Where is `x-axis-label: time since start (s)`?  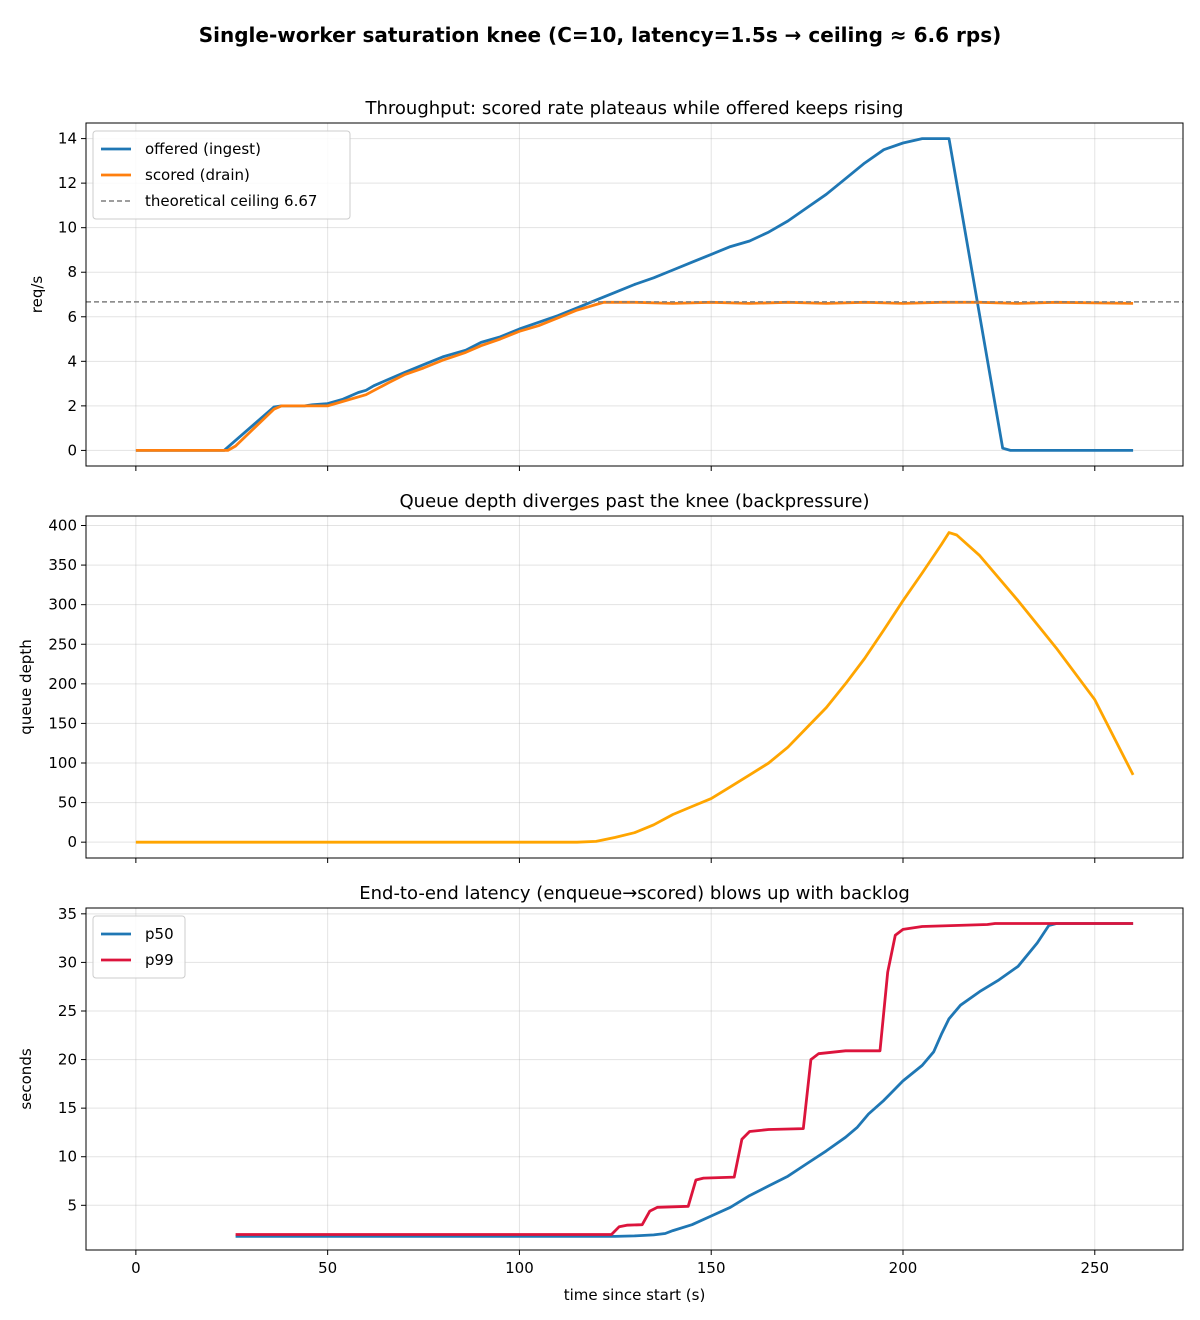
x-axis-label: time since start (s) is located at coordinates (635, 1295).